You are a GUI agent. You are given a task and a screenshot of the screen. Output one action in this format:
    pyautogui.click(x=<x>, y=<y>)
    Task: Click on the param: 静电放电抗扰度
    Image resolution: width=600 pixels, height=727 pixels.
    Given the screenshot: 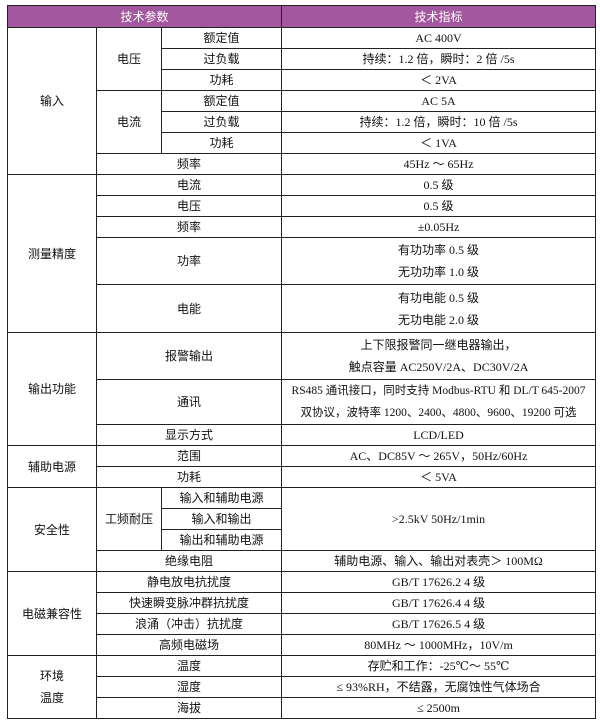 What is the action you would take?
    pyautogui.click(x=189, y=582)
    